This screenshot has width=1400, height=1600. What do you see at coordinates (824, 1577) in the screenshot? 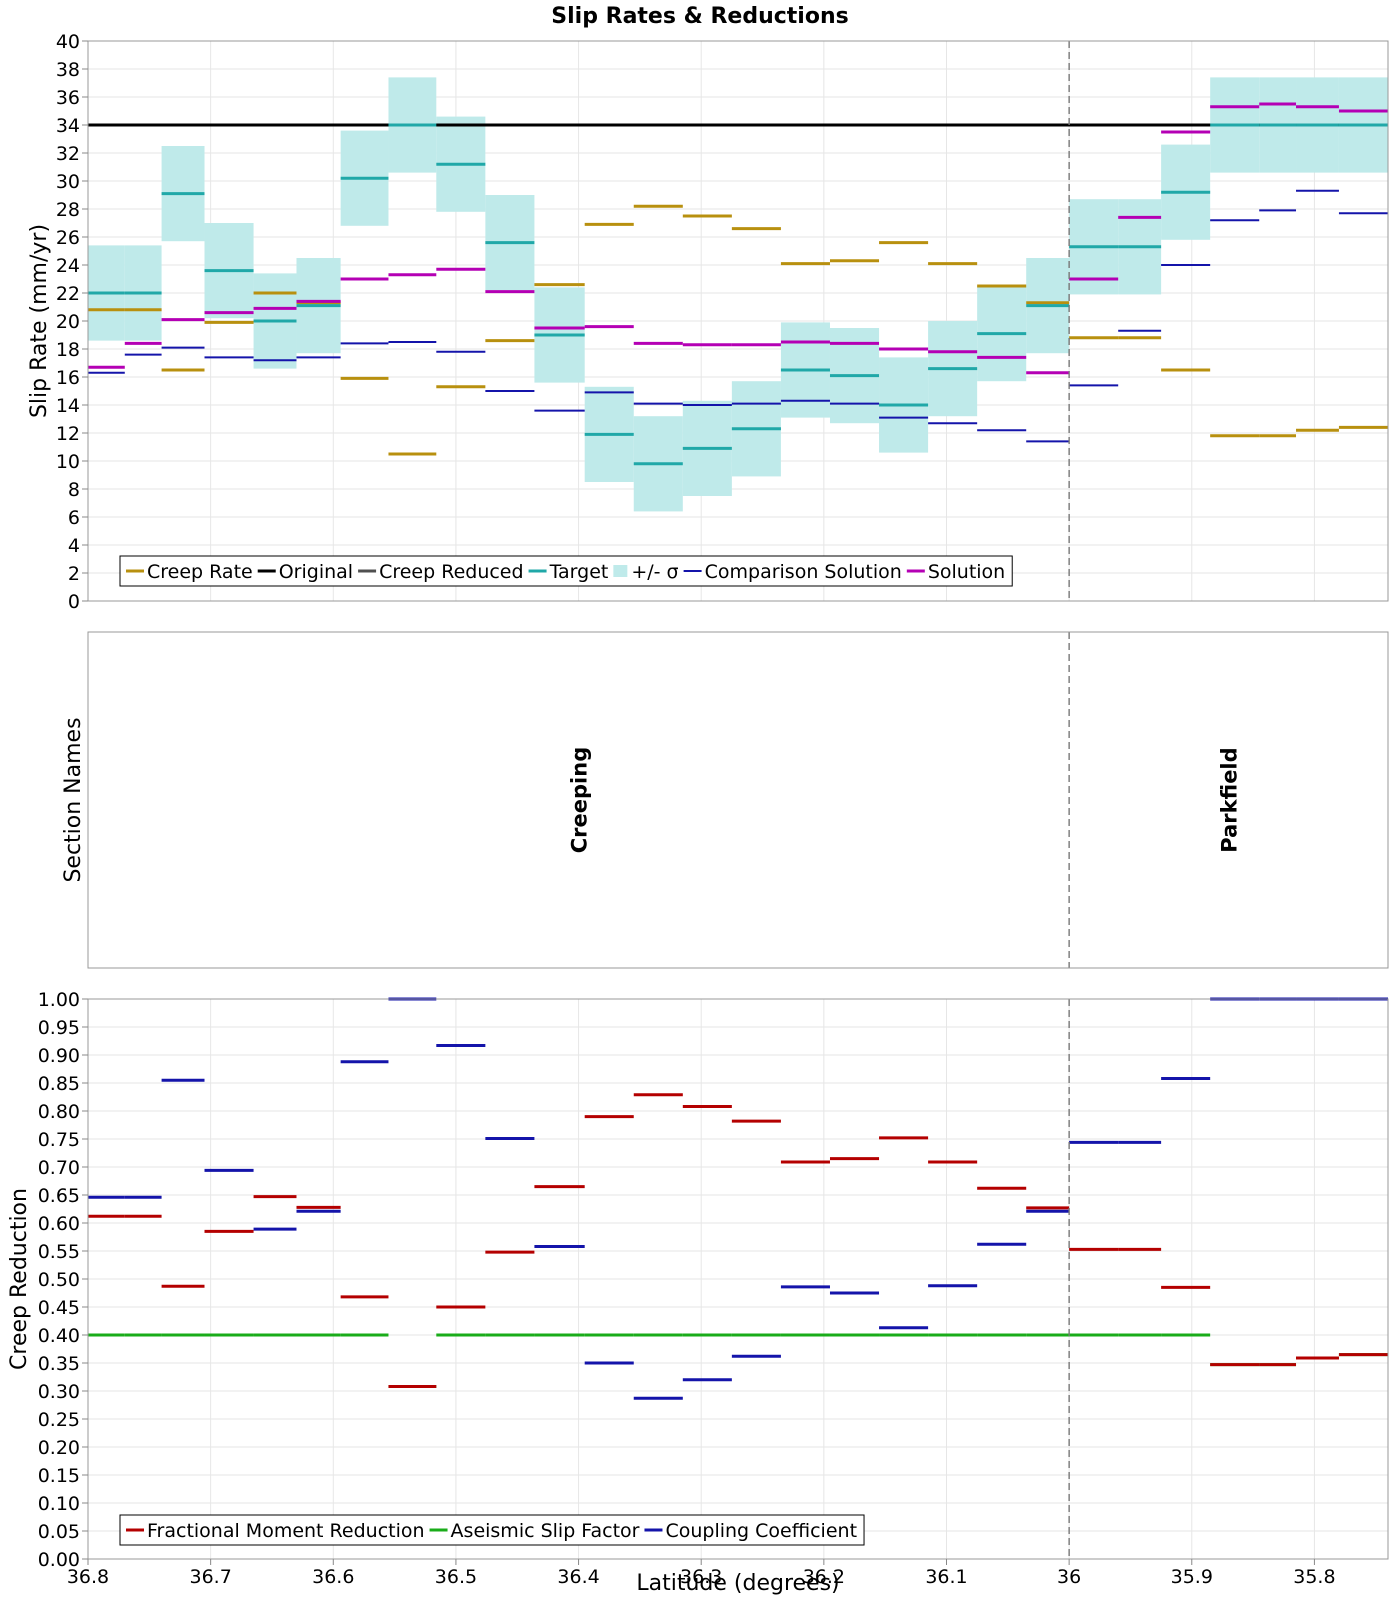
I see `x-tick-label: 36.2` at bounding box center [824, 1577].